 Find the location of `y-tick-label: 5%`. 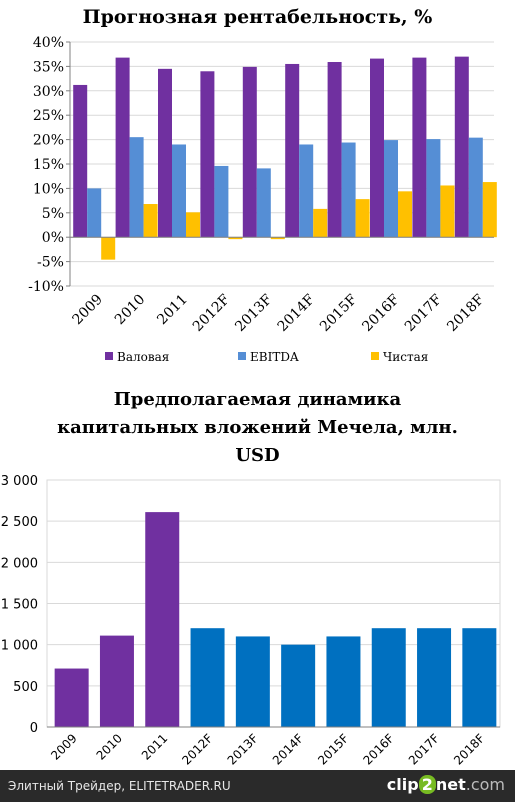

y-tick-label: 5% is located at coordinates (53, 214).